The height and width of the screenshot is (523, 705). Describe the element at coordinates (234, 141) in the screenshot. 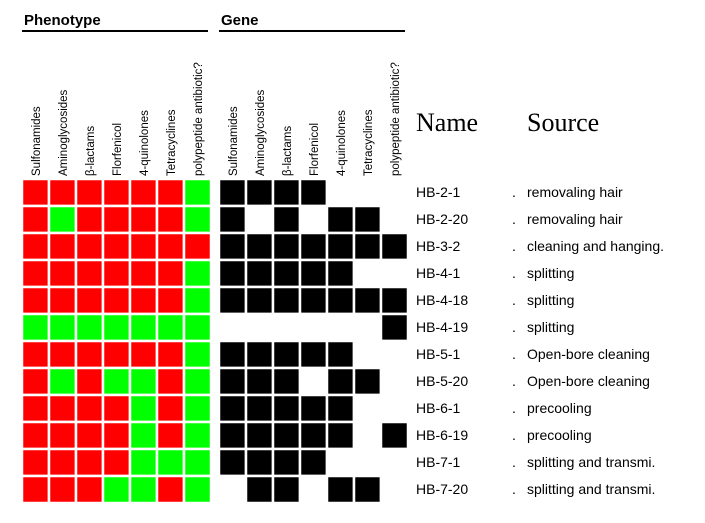

I see `column-label: Sulfonamides` at that location.